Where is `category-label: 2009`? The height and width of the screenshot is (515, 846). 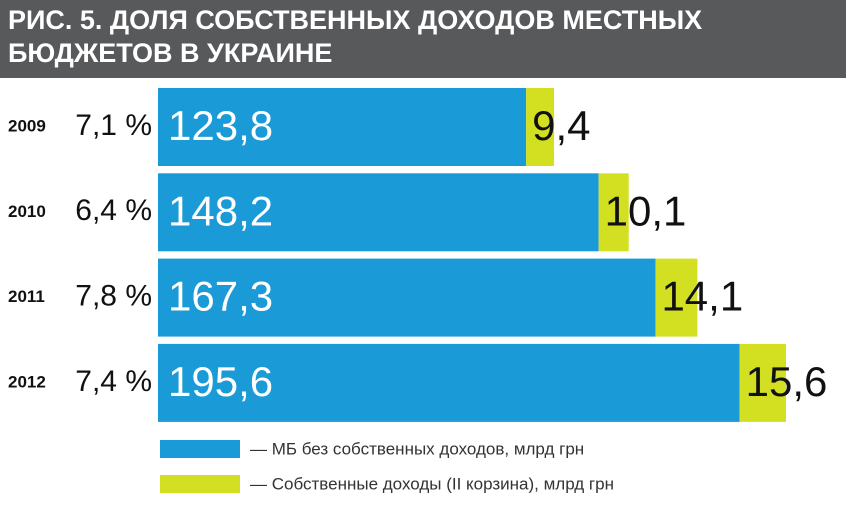
category-label: 2009 is located at coordinates (27, 125).